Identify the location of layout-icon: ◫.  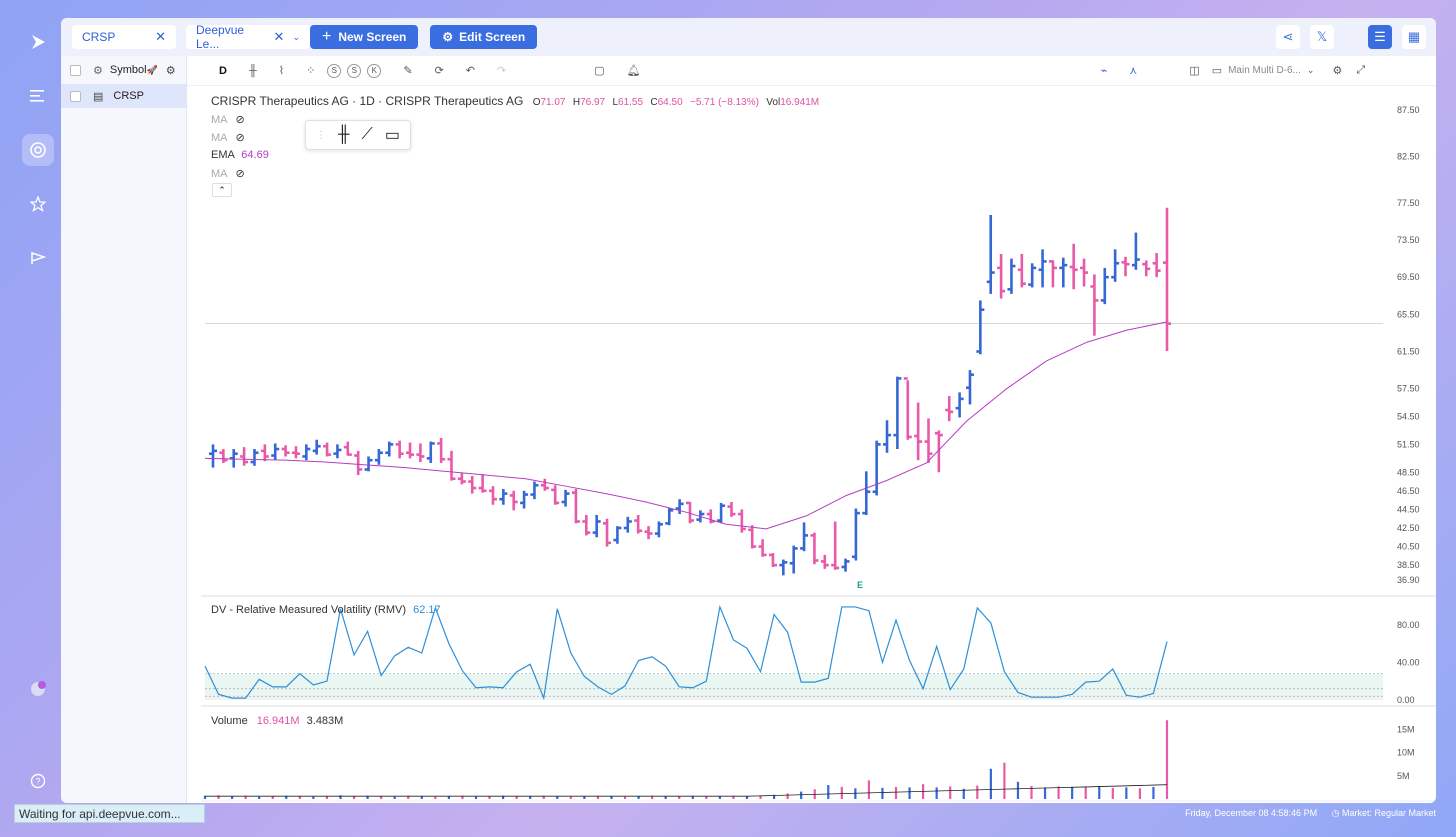
(1194, 71).